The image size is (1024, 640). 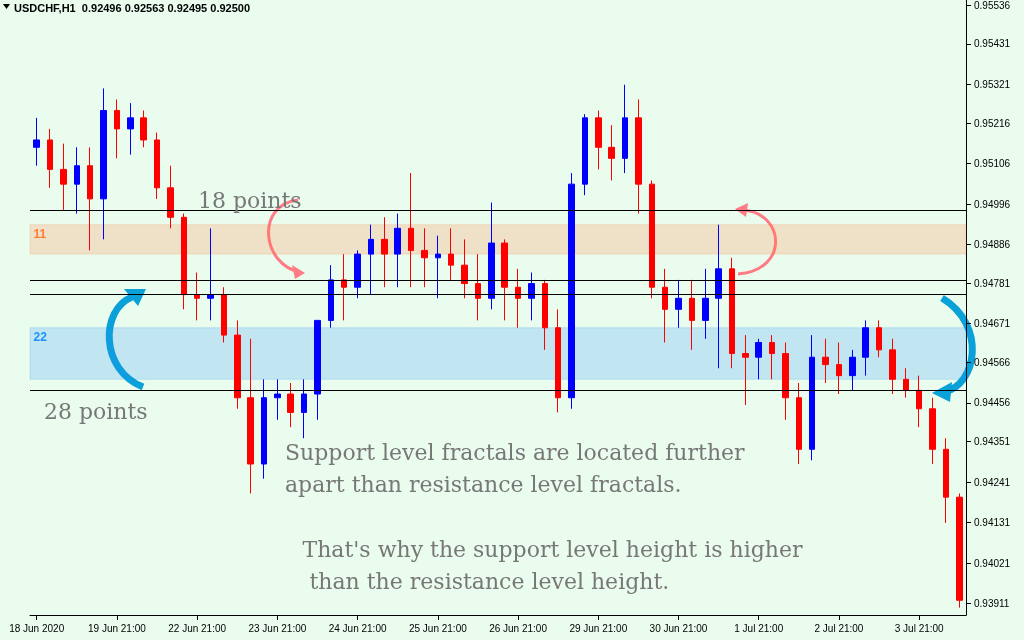 What do you see at coordinates (250, 200) in the screenshot?
I see `annotation: 18 points` at bounding box center [250, 200].